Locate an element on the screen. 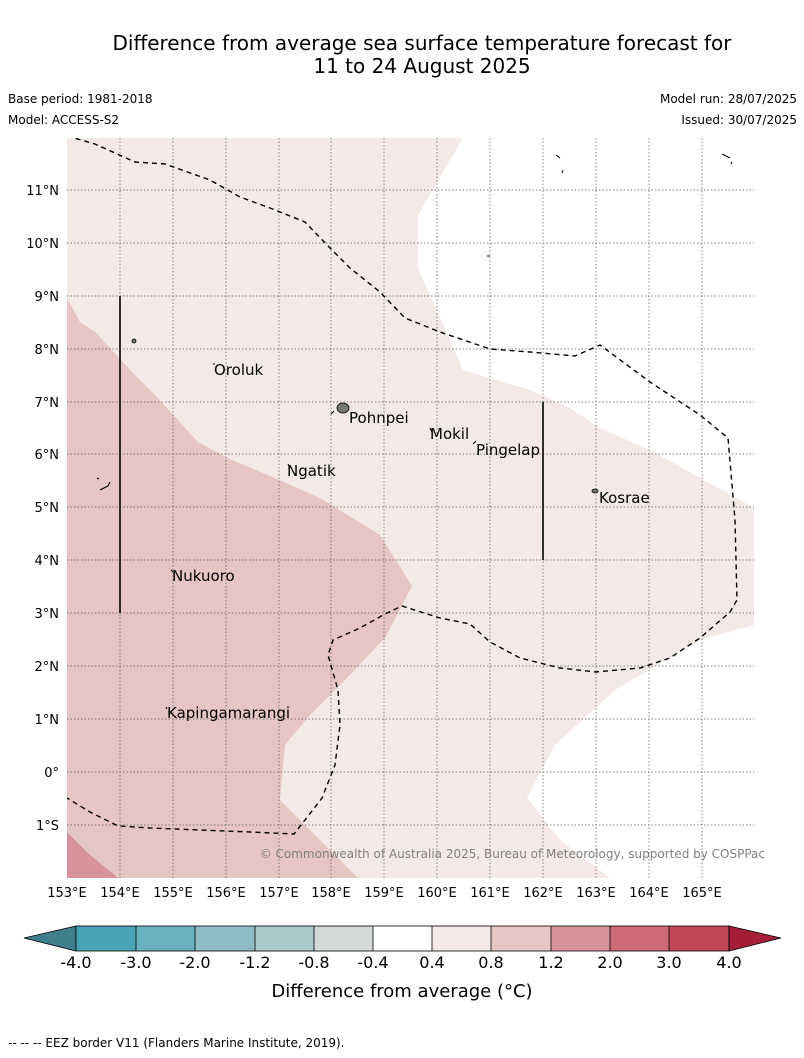 The width and height of the screenshot is (804, 1058). lat-label: 5°N is located at coordinates (47, 508).